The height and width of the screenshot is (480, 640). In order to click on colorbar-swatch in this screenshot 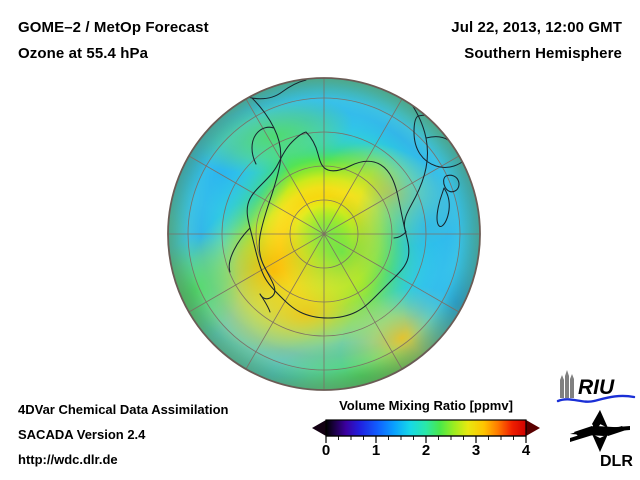, I will do `click(426, 431)`.